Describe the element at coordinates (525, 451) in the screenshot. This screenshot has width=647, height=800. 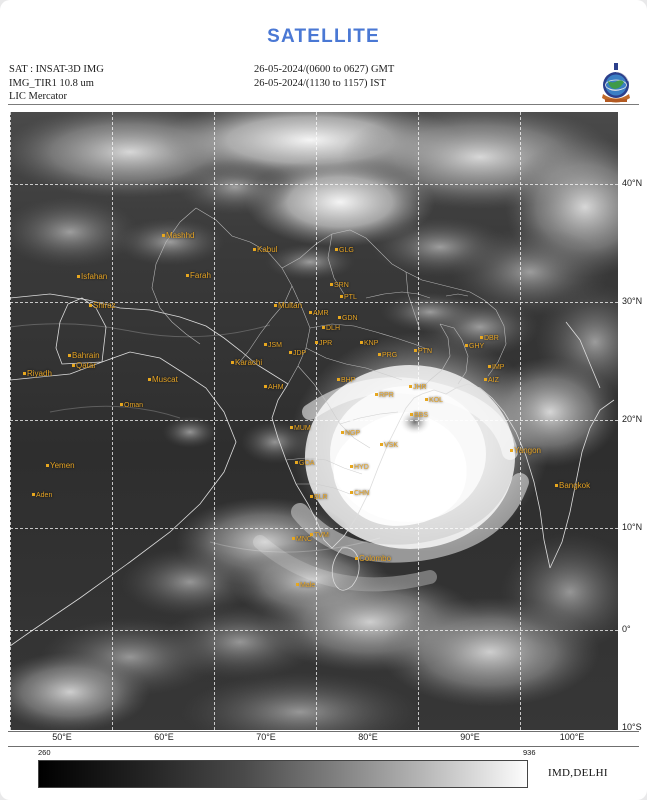
I see `city-label-yangon: Yangon` at that location.